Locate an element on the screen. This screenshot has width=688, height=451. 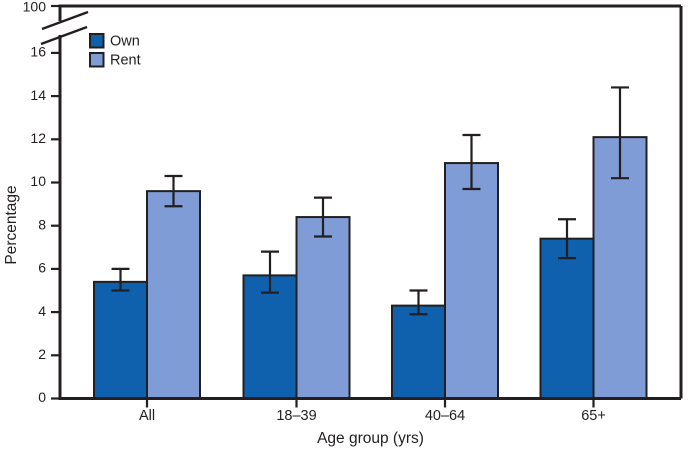
y-tick-label-100: 100 is located at coordinates (35, 7).